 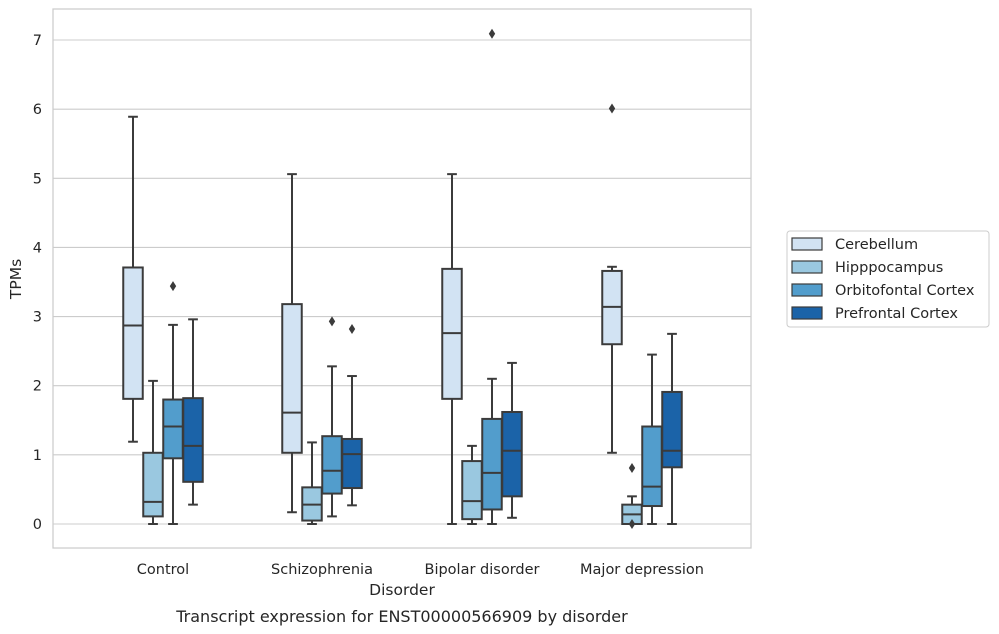 What do you see at coordinates (37, 456) in the screenshot?
I see `y-tick-label: 1` at bounding box center [37, 456].